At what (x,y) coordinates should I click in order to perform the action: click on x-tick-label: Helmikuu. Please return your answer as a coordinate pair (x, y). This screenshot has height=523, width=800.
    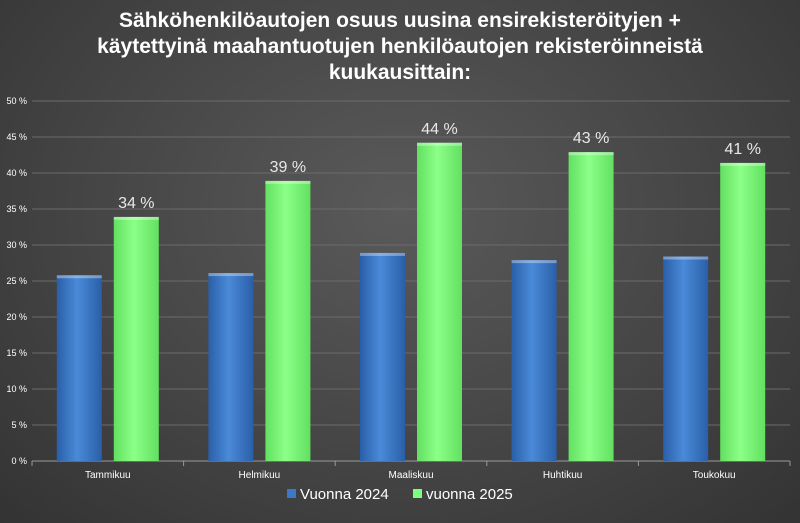
    Looking at the image, I should click on (260, 475).